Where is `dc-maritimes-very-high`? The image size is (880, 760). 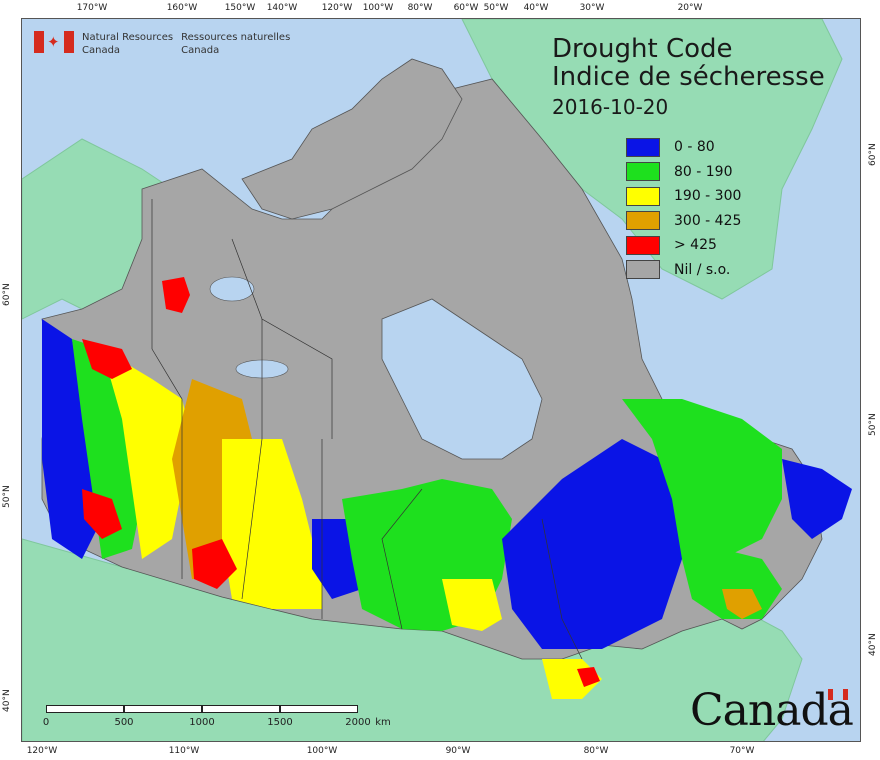
dc-maritimes-very-high is located at coordinates (742, 604).